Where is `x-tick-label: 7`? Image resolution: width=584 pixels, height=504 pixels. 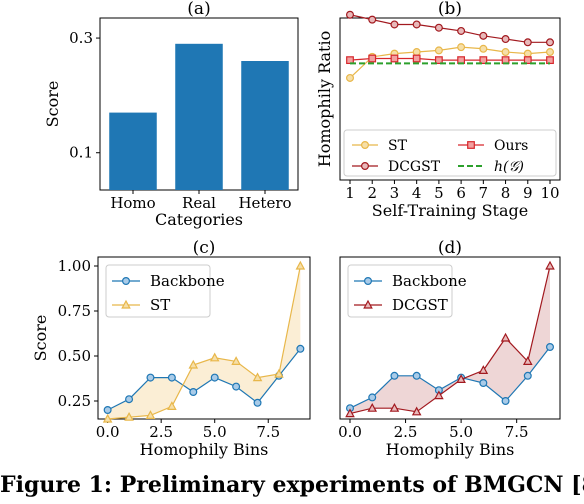
x-tick-label: 7 is located at coordinates (484, 193).